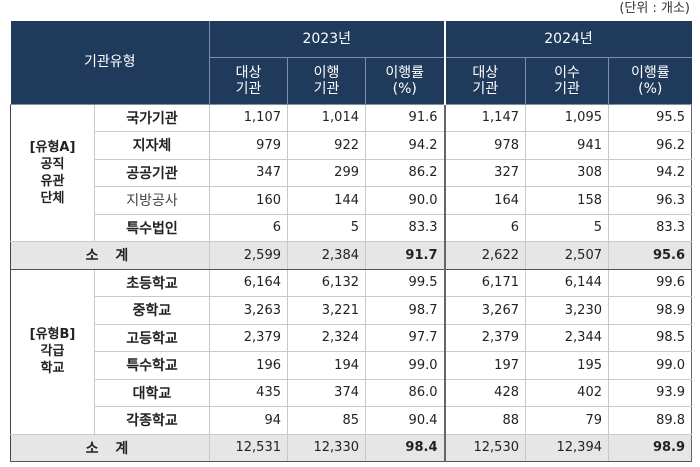  Describe the element at coordinates (405, 228) in the screenshot. I see `table-cell: 83.3` at that location.